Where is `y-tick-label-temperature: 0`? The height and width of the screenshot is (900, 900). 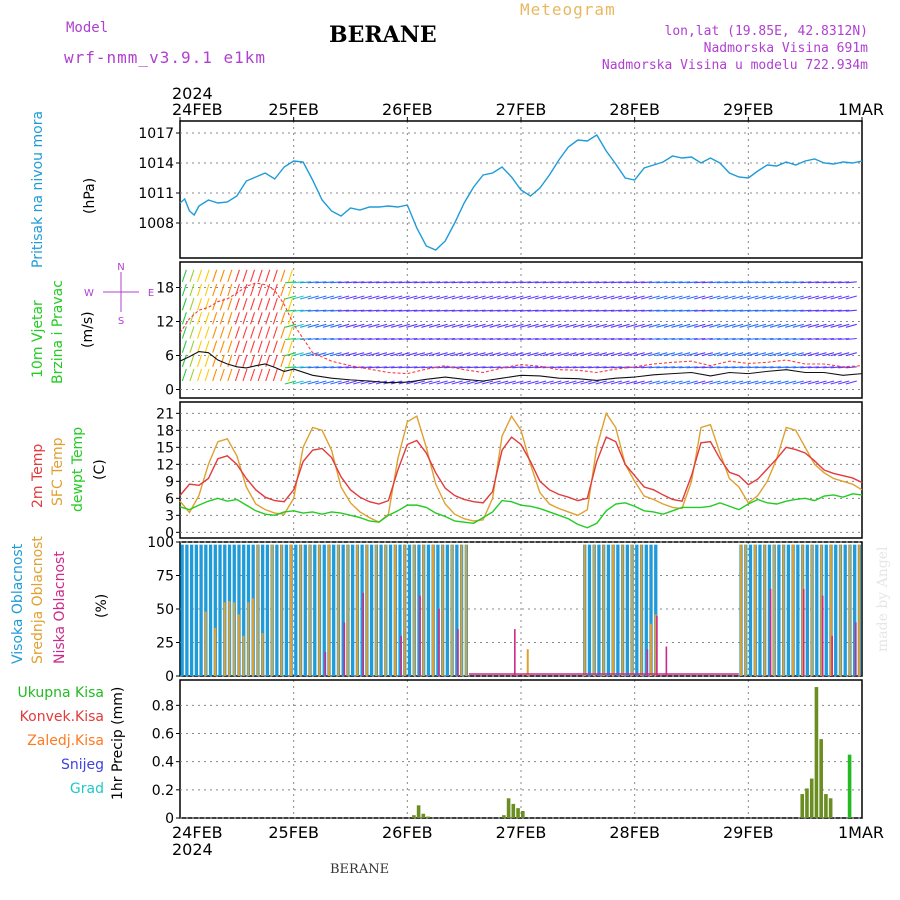 y-tick-label-temperature: 0 is located at coordinates (169, 533).